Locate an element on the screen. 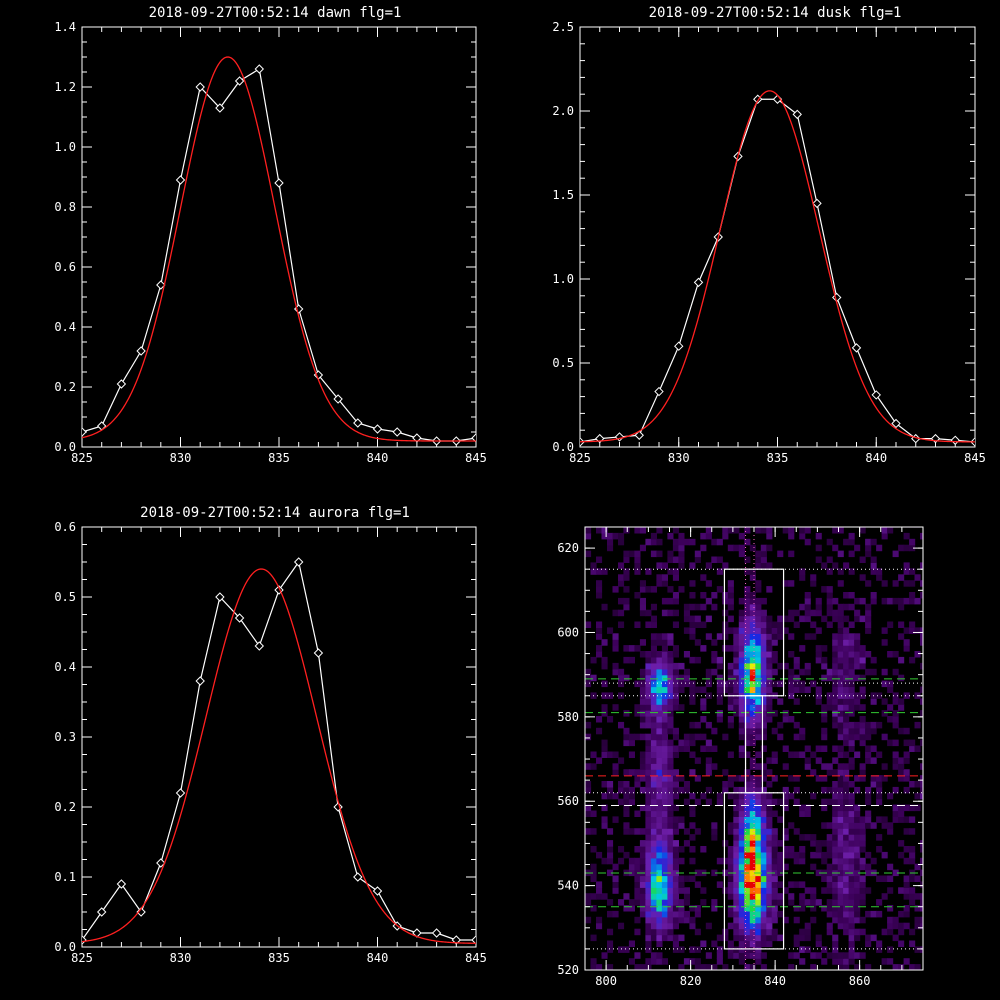 The image size is (1000, 1000). aurora-y-tick-label: 0.5 is located at coordinates (65, 597).